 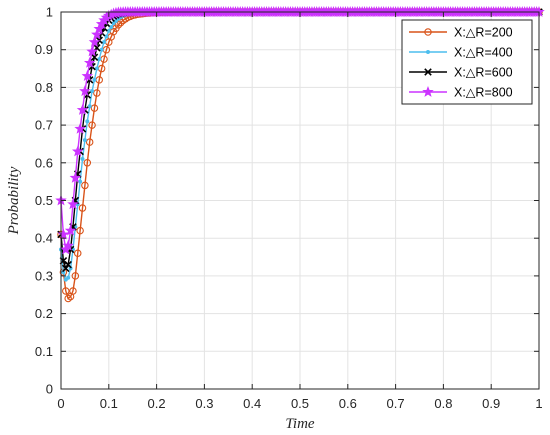 I want to click on x-tick-label: 0.6, so click(x=348, y=403).